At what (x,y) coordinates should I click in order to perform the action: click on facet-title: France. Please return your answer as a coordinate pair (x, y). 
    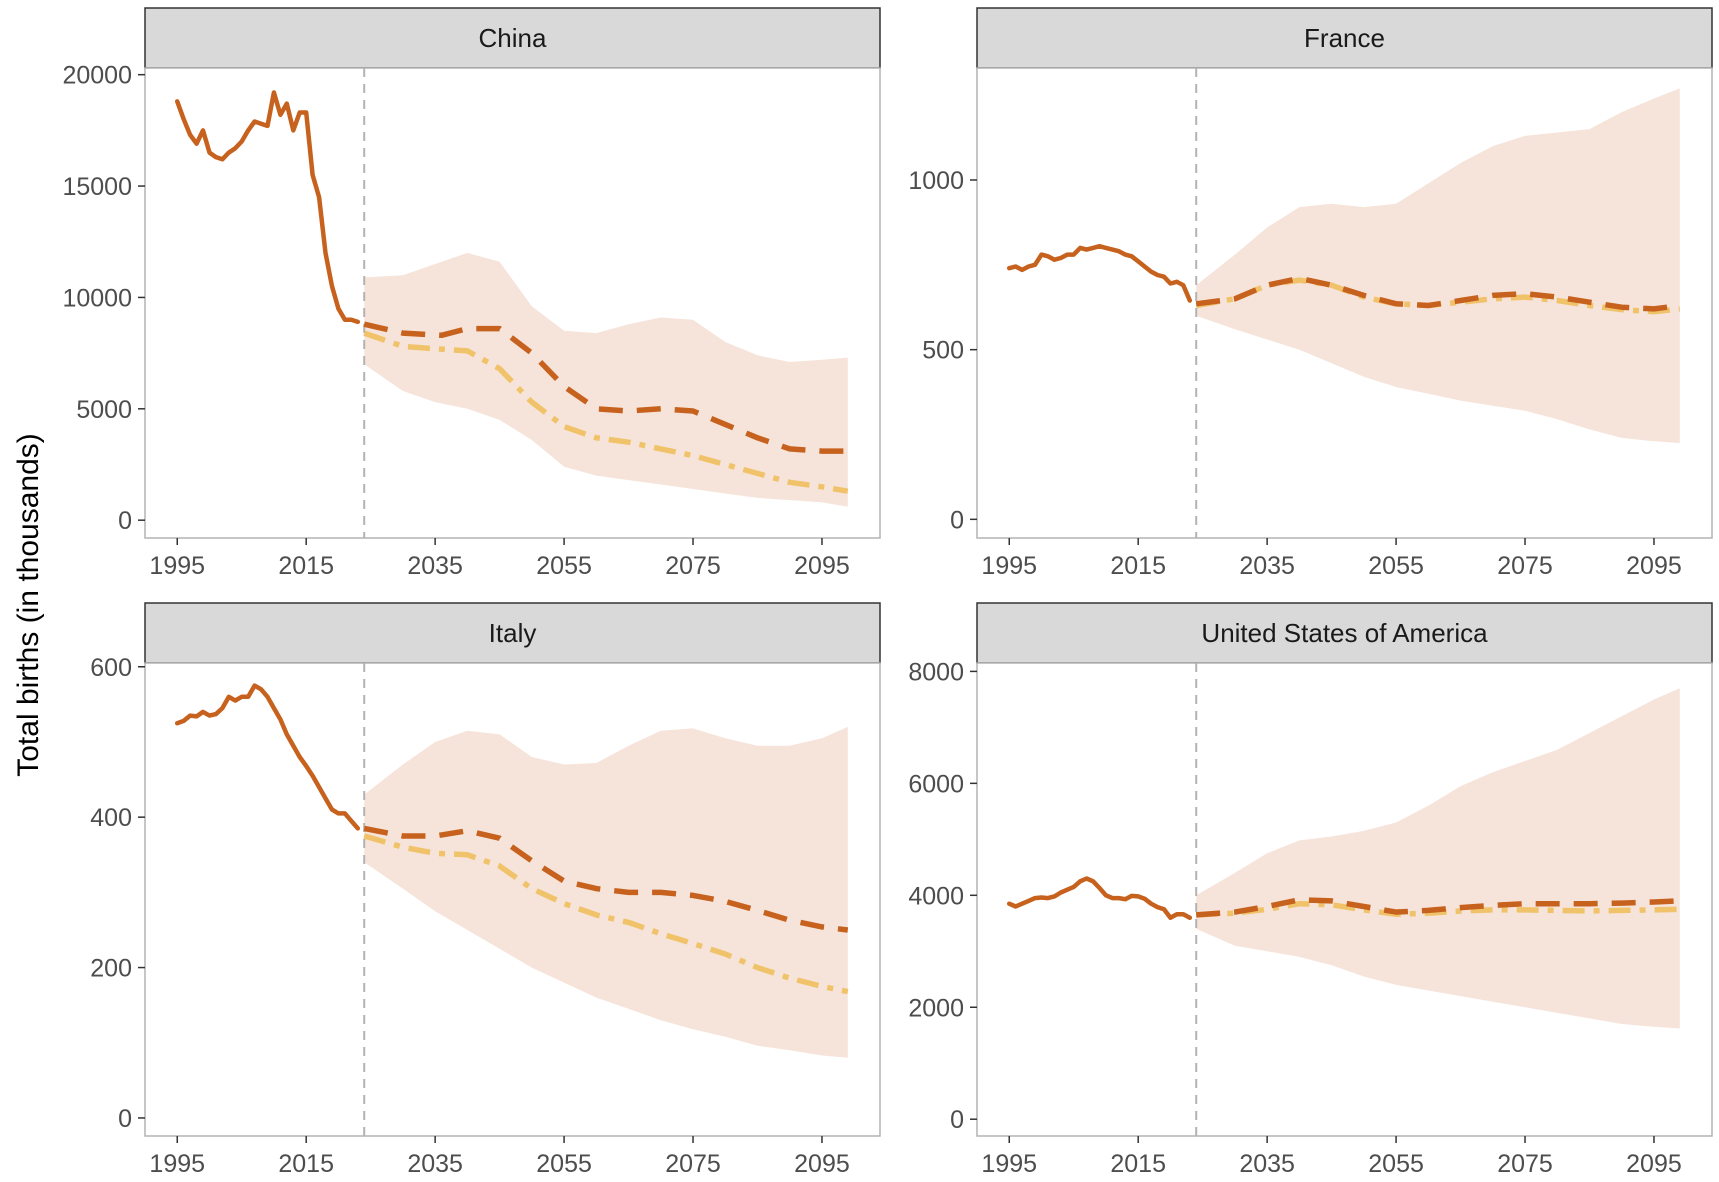
    Looking at the image, I should click on (1344, 38).